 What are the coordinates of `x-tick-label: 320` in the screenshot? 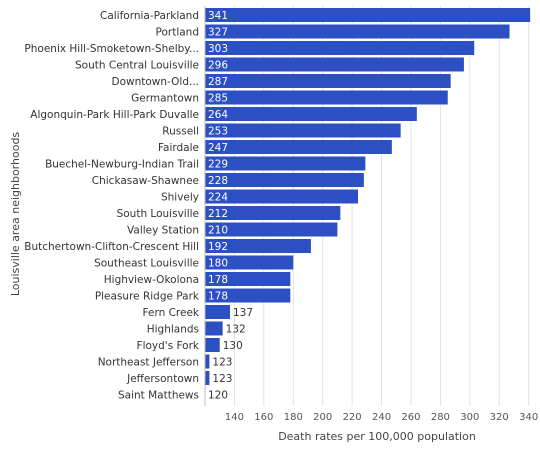 It's located at (499, 417).